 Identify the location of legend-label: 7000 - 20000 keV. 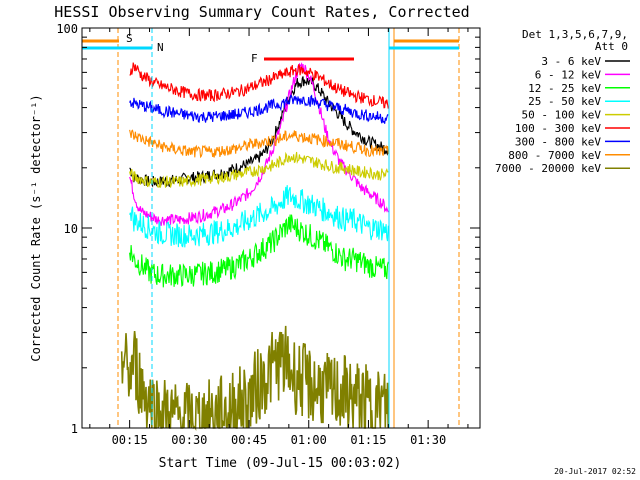
(548, 168).